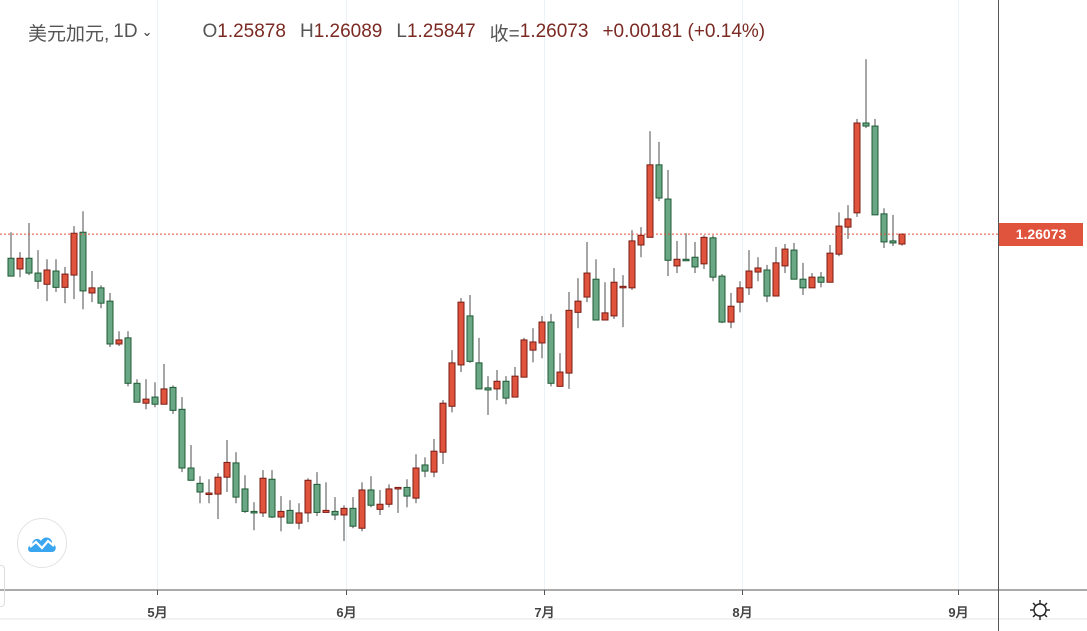 This screenshot has width=1087, height=631. What do you see at coordinates (742, 612) in the screenshot?
I see `month-label: 8月` at bounding box center [742, 612].